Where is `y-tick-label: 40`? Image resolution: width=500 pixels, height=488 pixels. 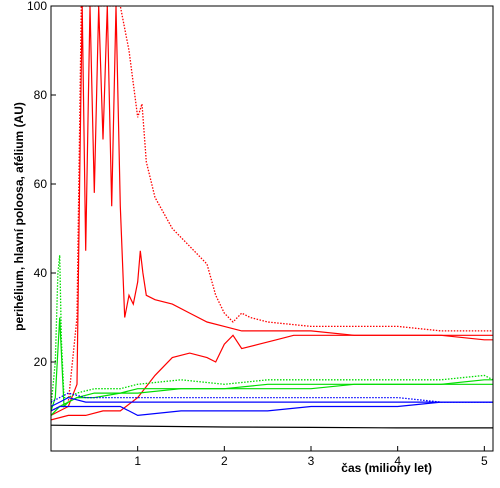
y-tick-label: 40 is located at coordinates (41, 273).